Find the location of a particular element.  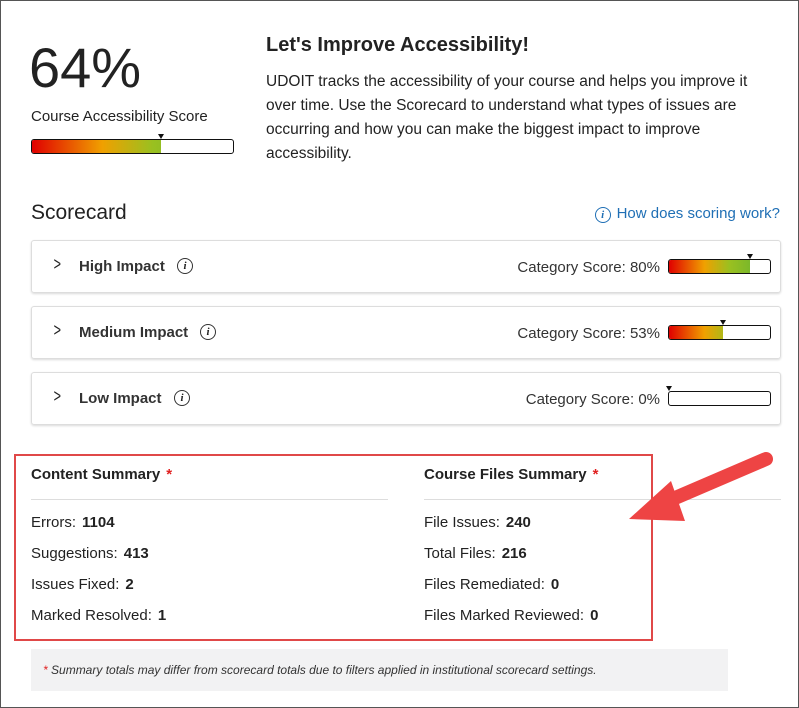

arrow-head is located at coordinates (657, 501).